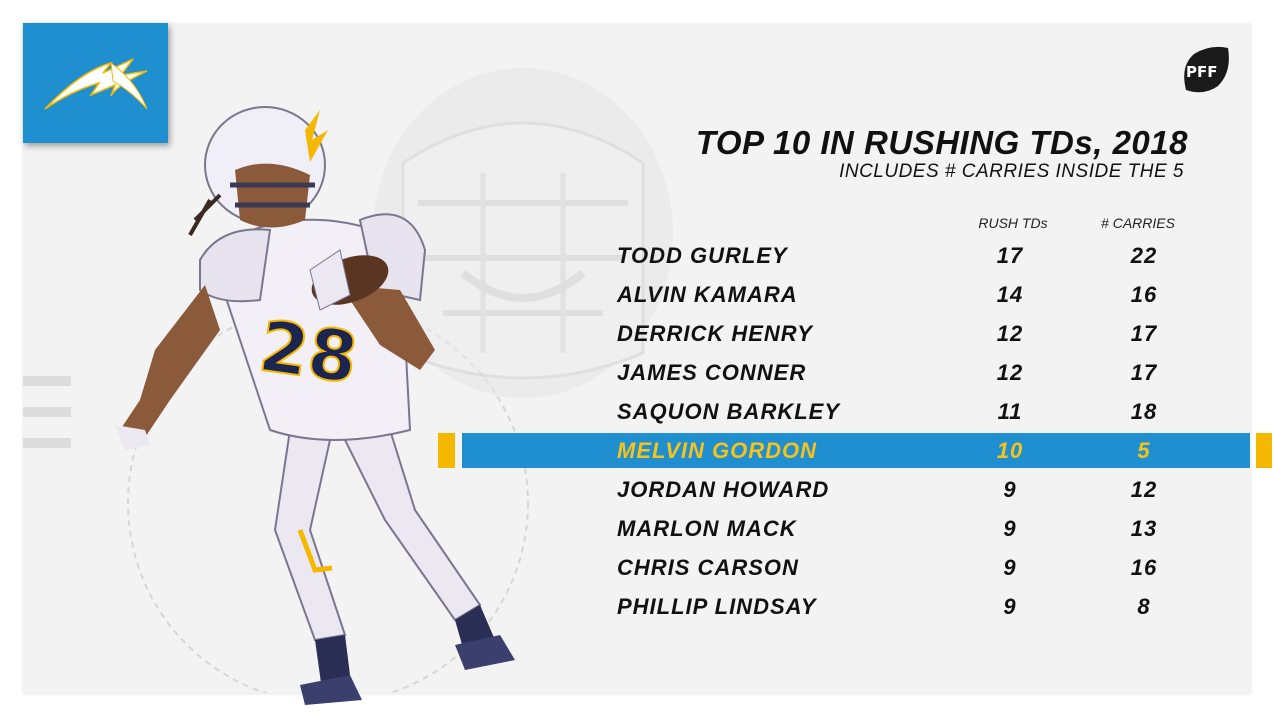 This screenshot has height=715, width=1274. What do you see at coordinates (1010, 450) in the screenshot?
I see `rush-tds-value: 10` at bounding box center [1010, 450].